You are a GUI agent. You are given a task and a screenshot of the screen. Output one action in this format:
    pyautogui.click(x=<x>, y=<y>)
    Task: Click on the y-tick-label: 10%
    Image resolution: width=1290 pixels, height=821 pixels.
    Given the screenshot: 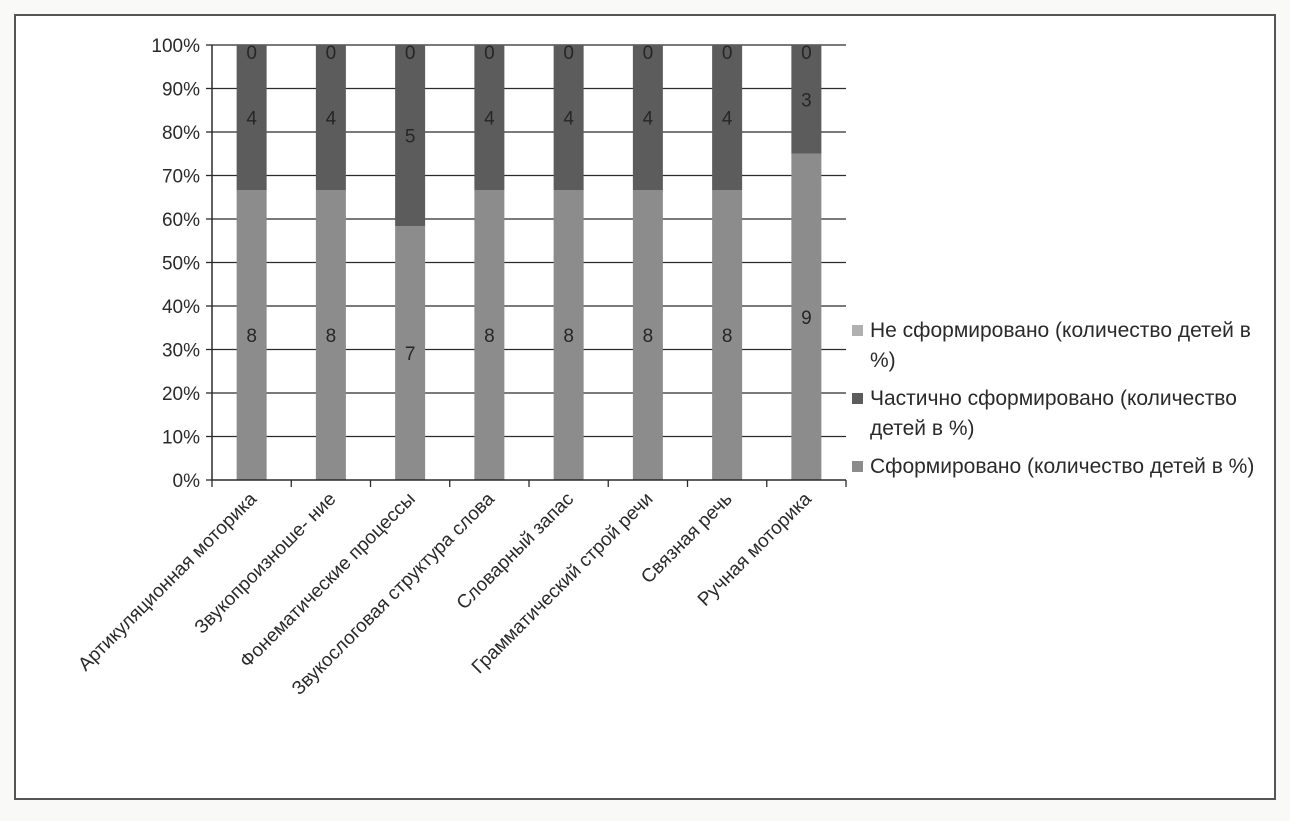 What is the action you would take?
    pyautogui.click(x=181, y=438)
    